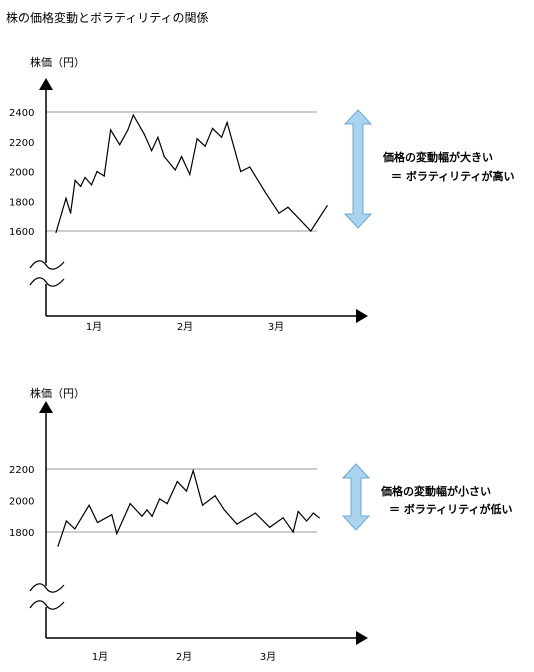 The height and width of the screenshot is (672, 534). Describe the element at coordinates (451, 509) in the screenshot. I see `annotation-line-2: ＝ ボラティリティが低い` at that location.